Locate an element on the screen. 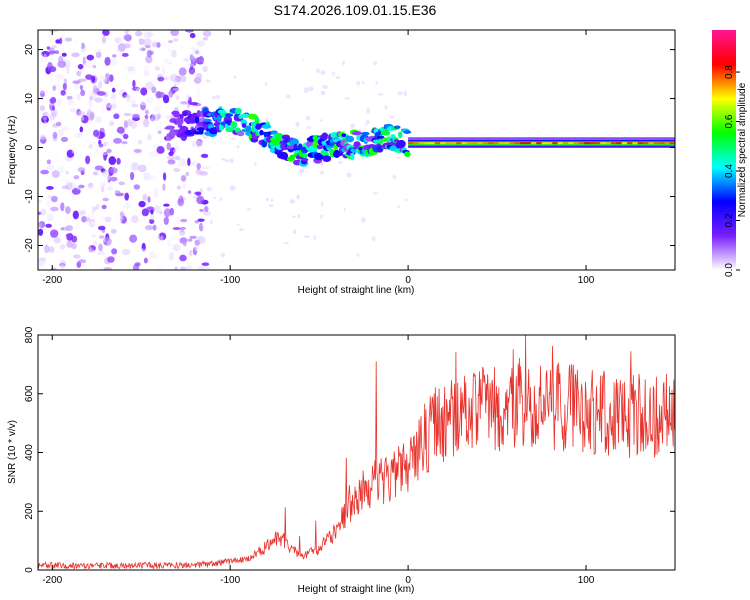  snr-xlabel: Height of straight line (km) is located at coordinates (356, 589).